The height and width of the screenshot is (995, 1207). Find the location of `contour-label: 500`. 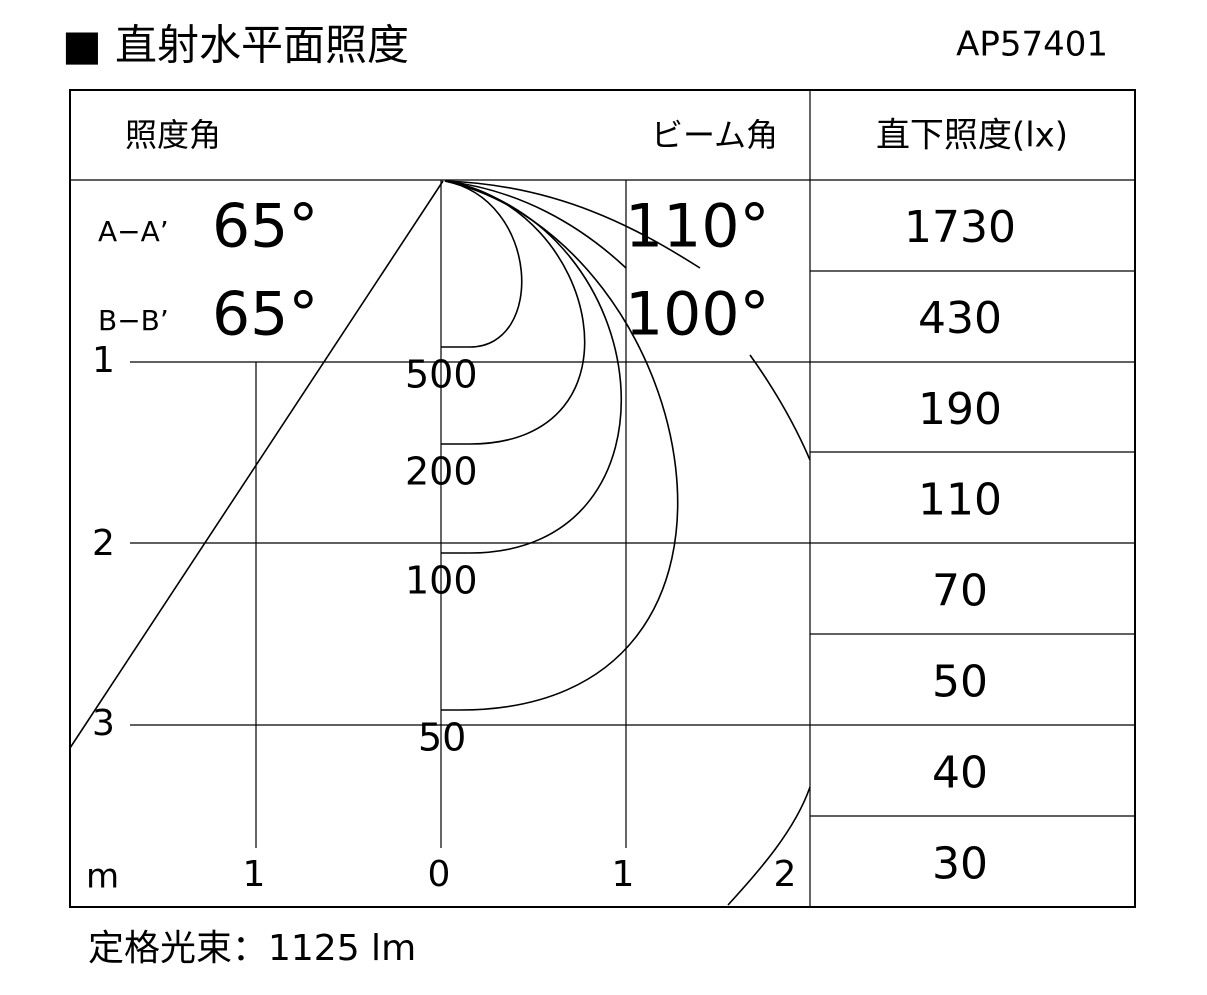

contour-label: 500 is located at coordinates (441, 375).